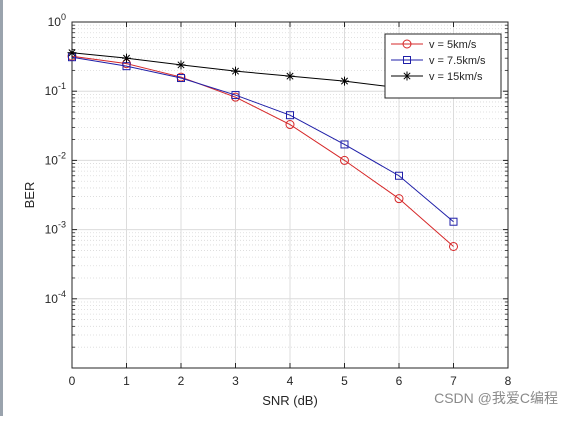 The width and height of the screenshot is (563, 421). I want to click on y-tick-labels: 10⁻⁴ 10⁻³ 10⁻² 10⁻¹ 10⁰, so click(55, 159).